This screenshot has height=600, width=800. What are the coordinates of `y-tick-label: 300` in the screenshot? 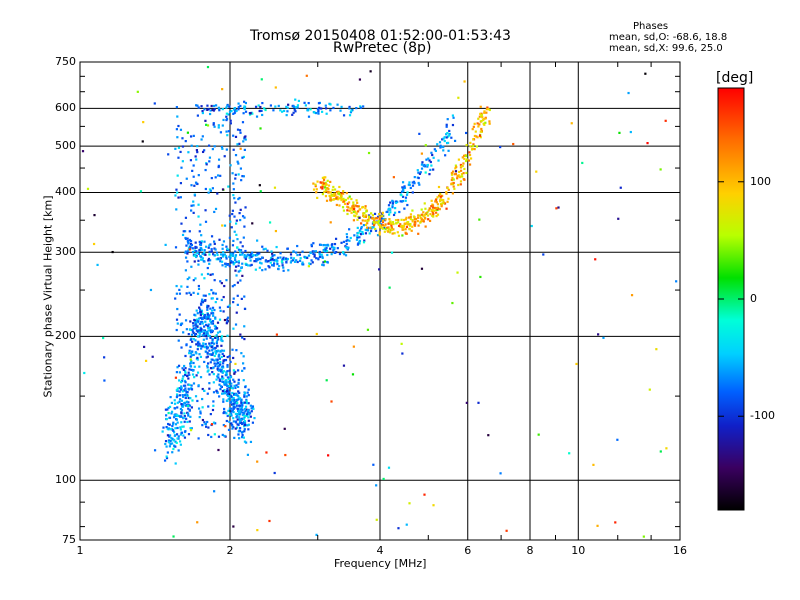 It's located at (65, 252).